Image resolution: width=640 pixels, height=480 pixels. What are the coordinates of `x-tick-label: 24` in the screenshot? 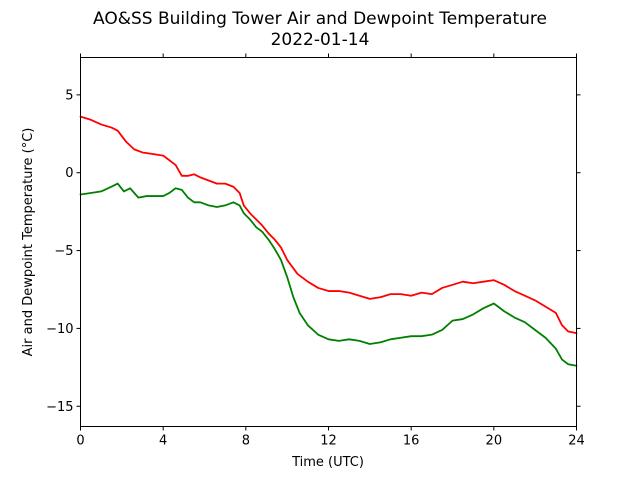 It's located at (576, 441).